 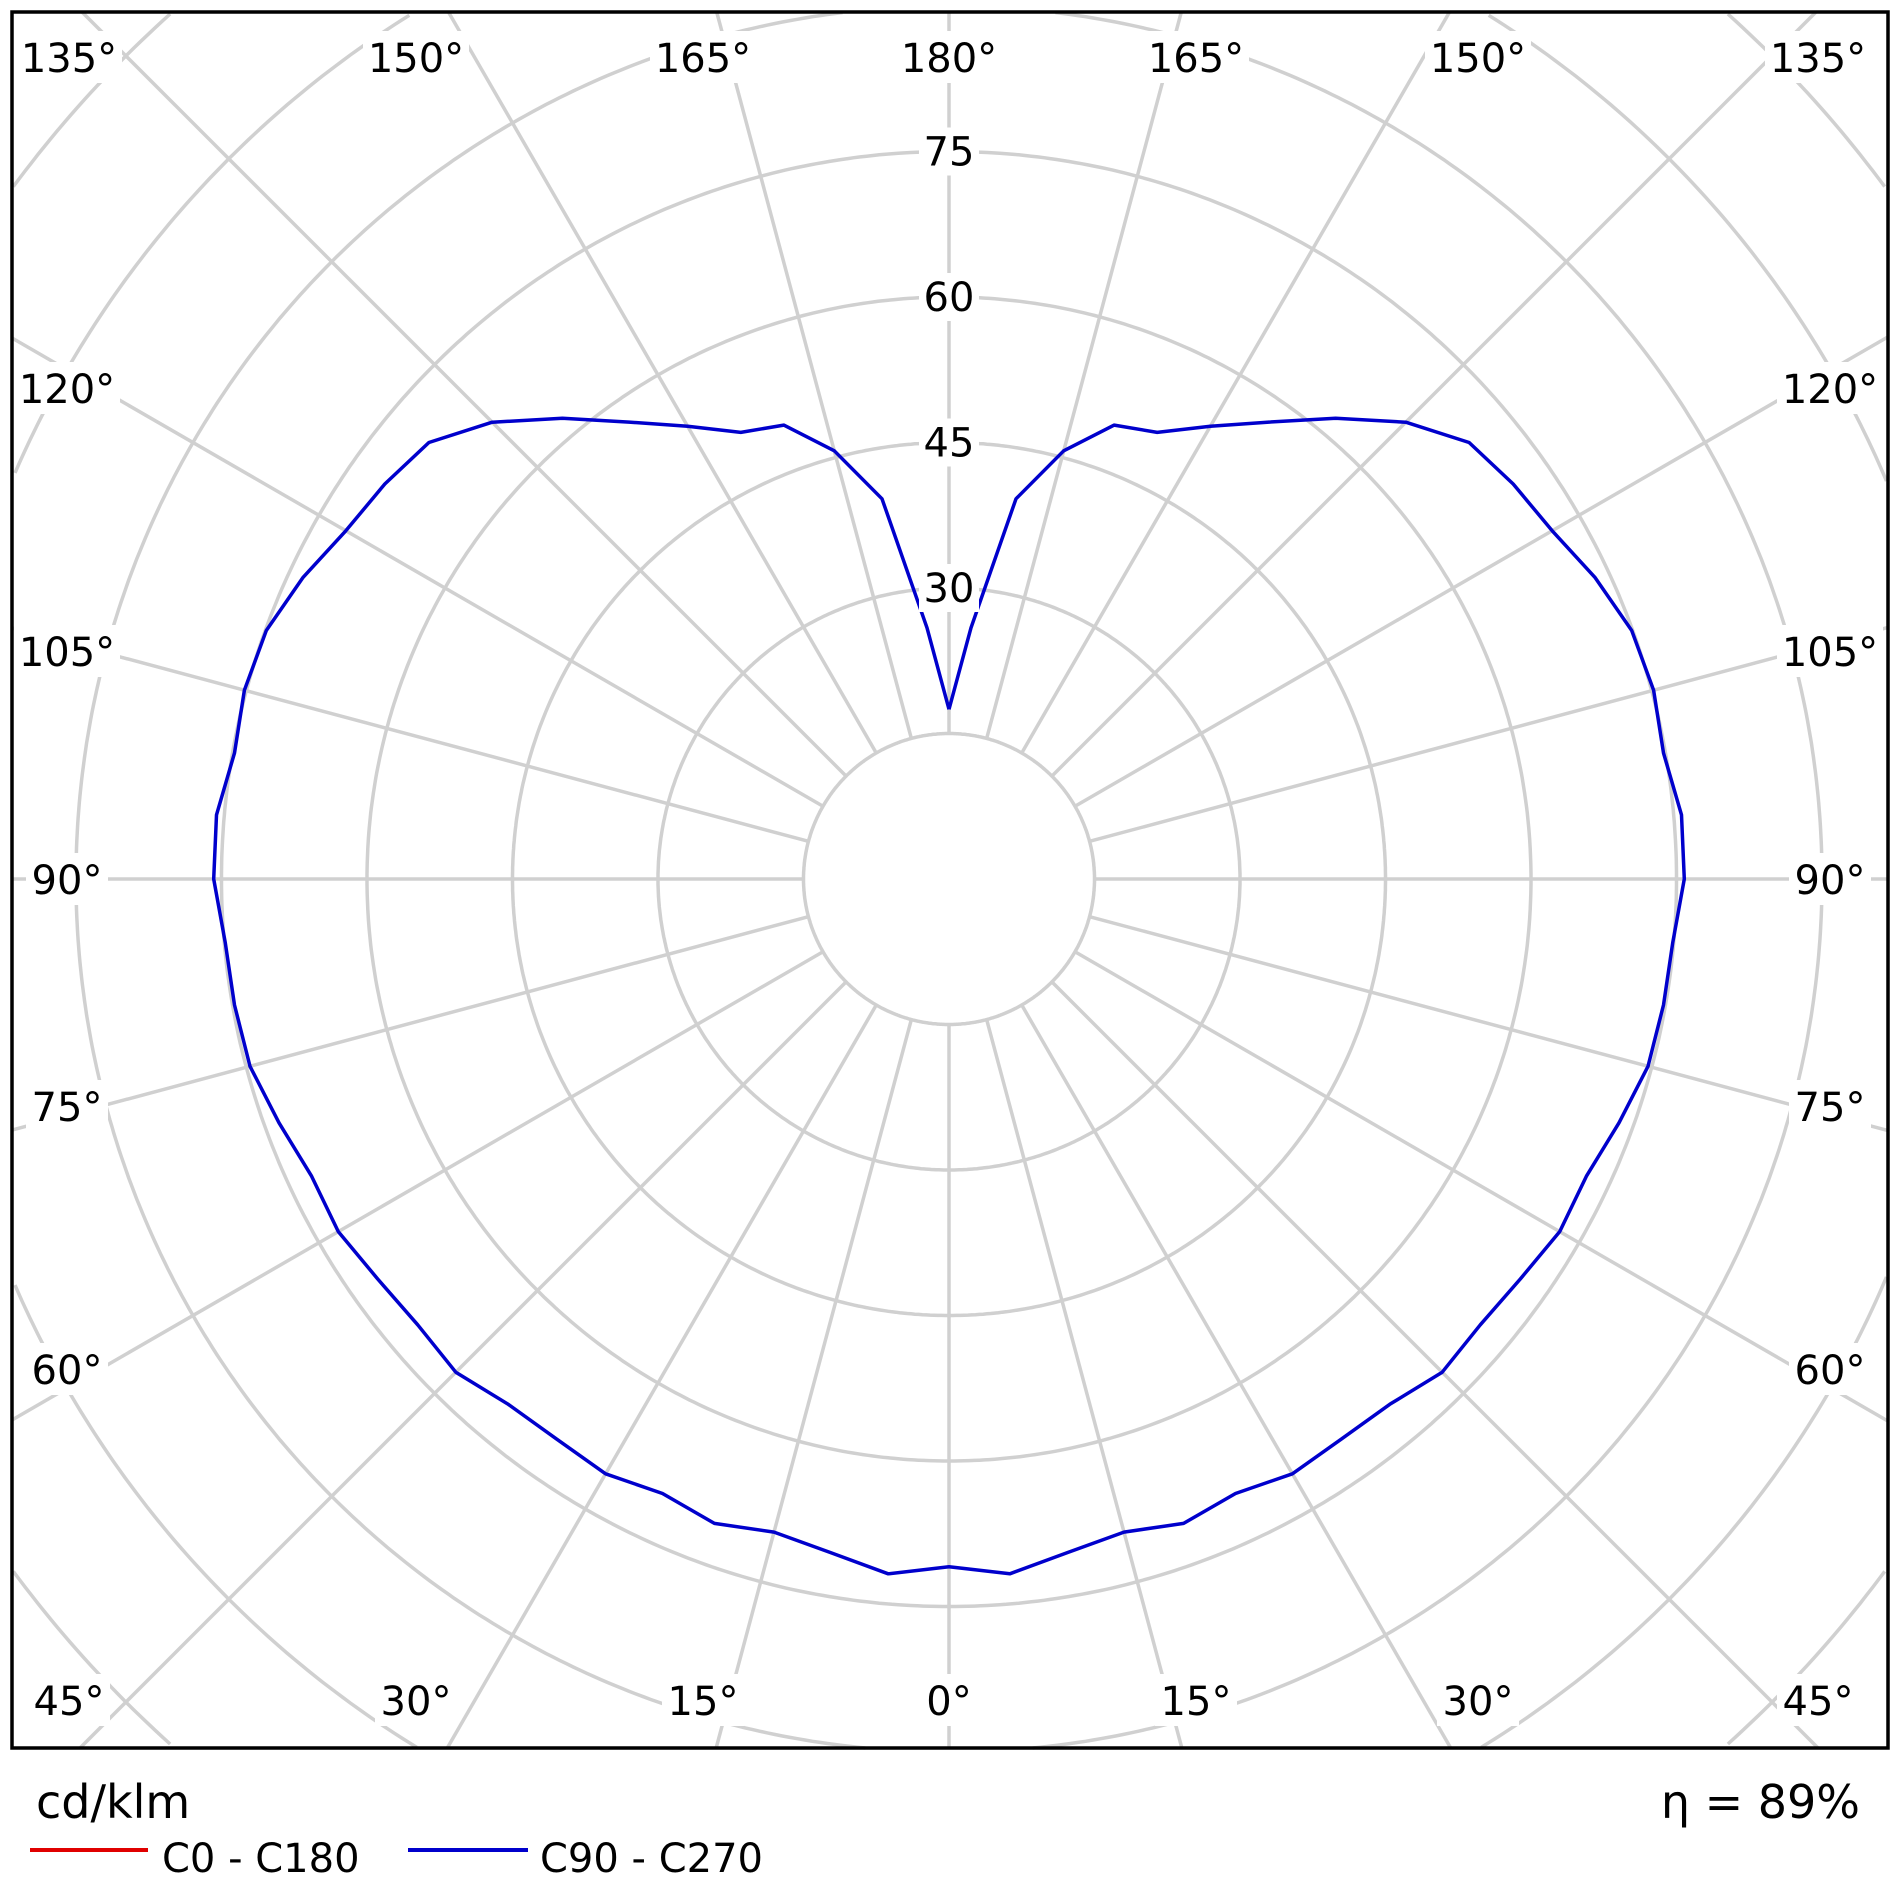 I want to click on angle-label-left: 60°, so click(x=67, y=1371).